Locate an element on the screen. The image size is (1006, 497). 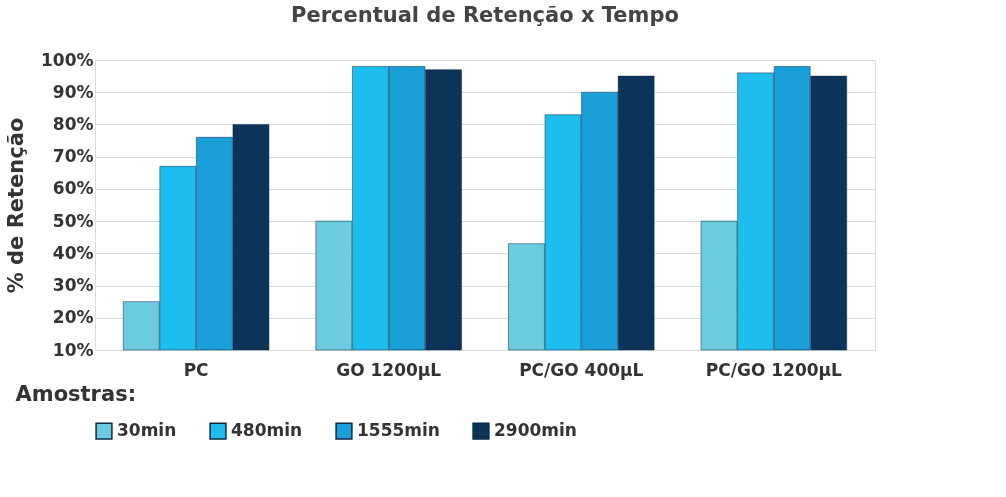
y-tick-label: 30% is located at coordinates (73, 285).